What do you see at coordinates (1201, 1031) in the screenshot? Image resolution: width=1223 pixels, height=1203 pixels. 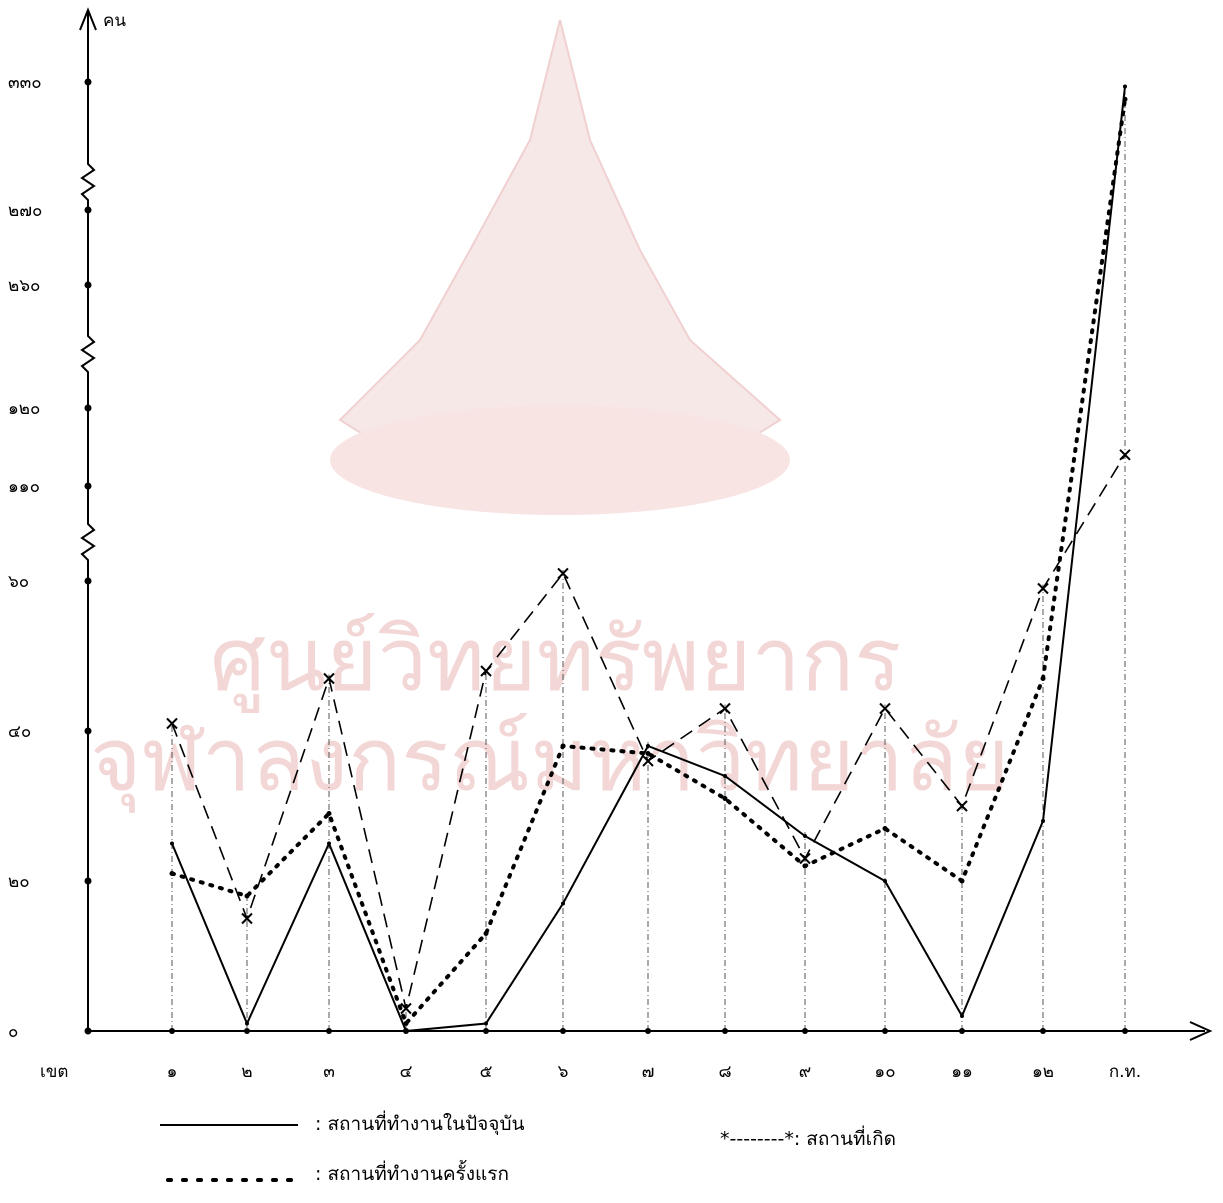 I see `x-axis-arrow` at bounding box center [1201, 1031].